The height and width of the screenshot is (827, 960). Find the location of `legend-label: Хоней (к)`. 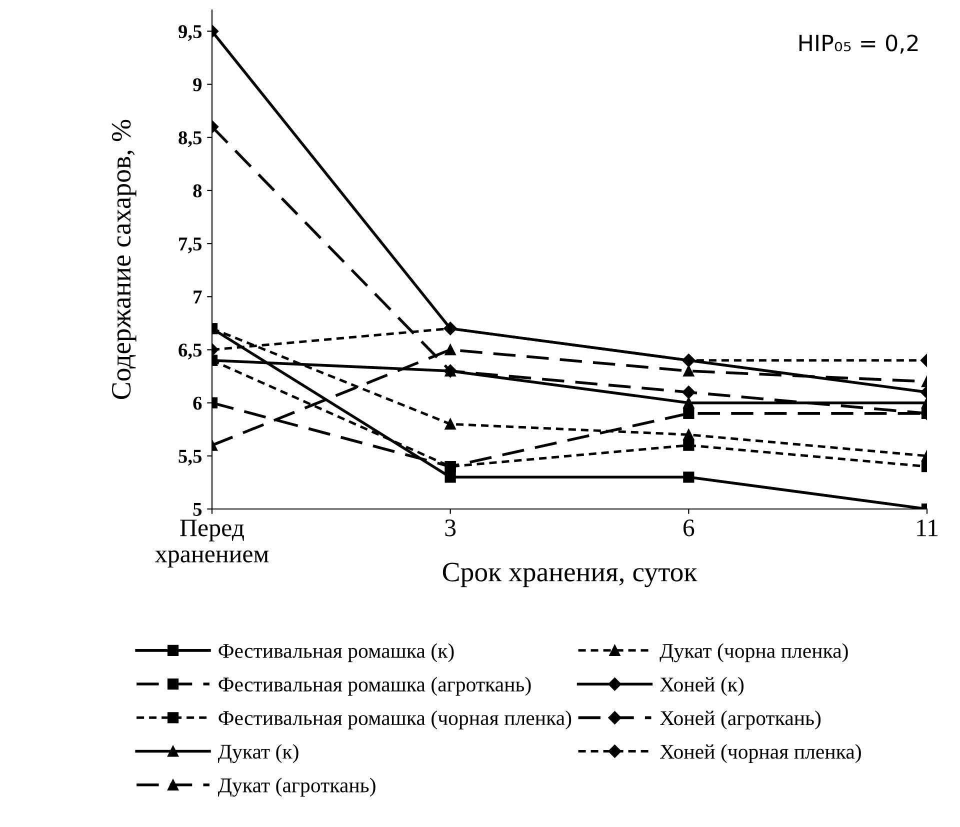

legend-label: Хоней (к) is located at coordinates (702, 686).